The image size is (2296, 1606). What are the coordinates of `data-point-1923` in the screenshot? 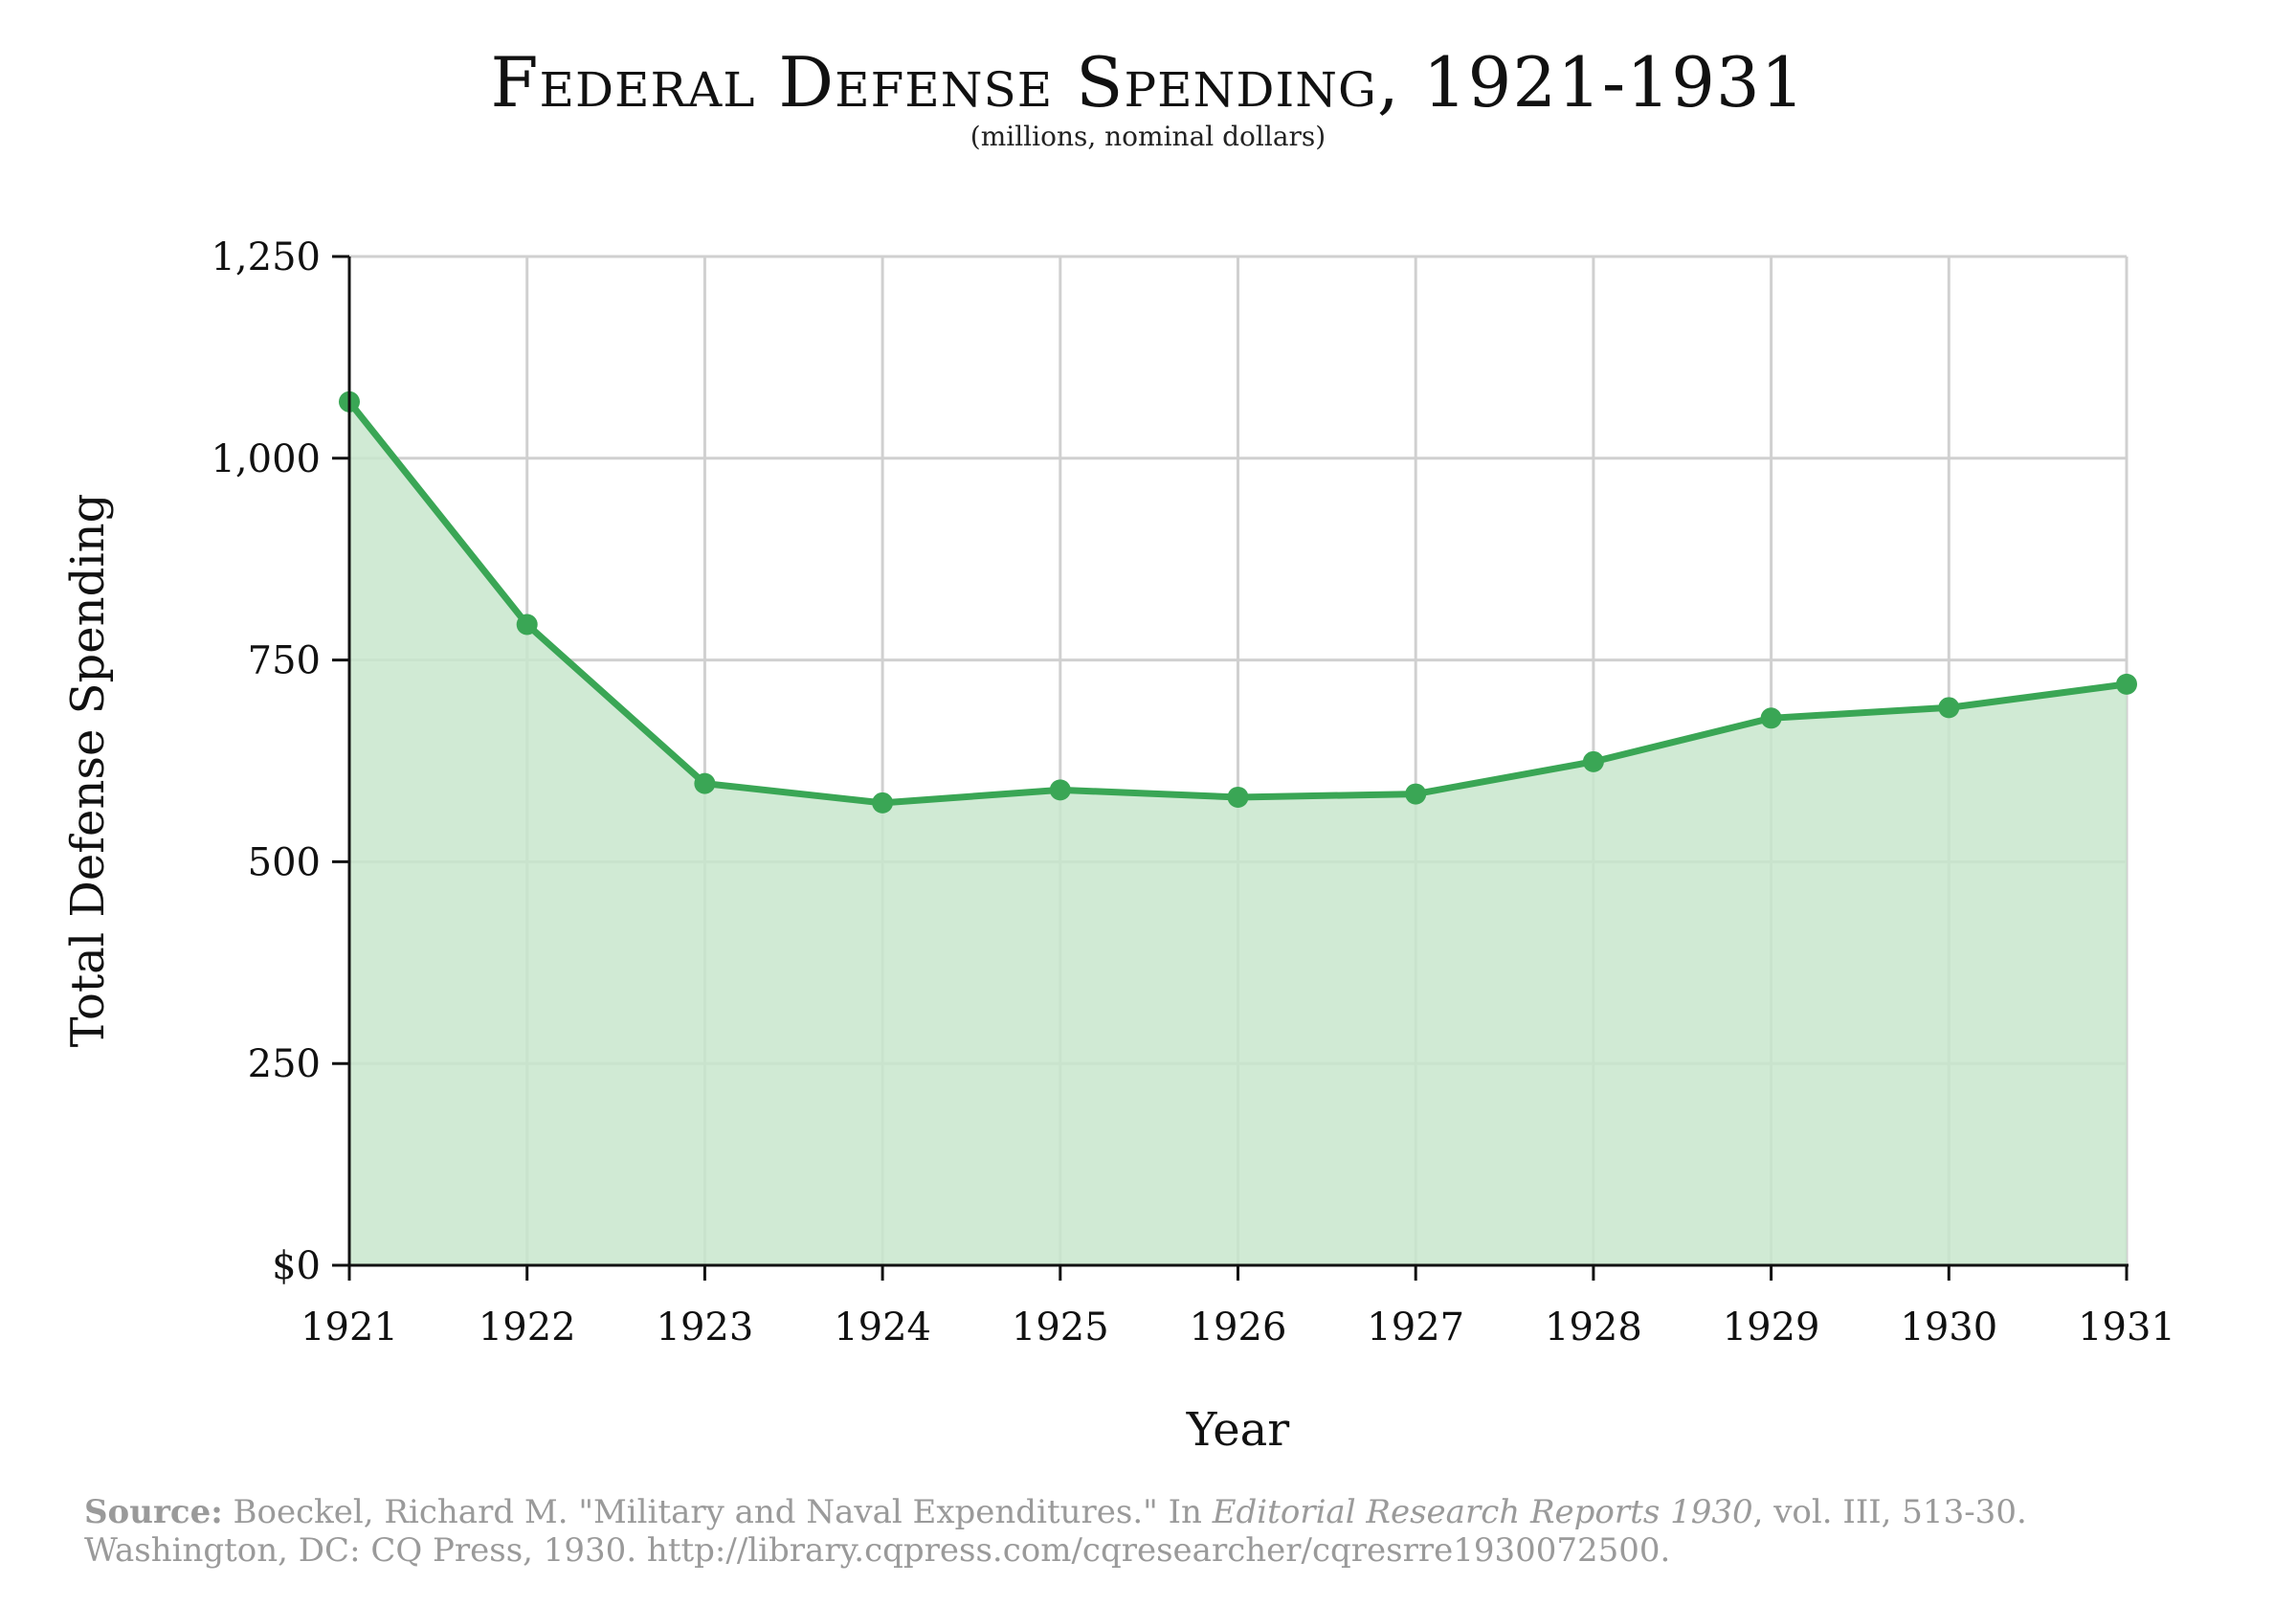 It's located at (705, 783).